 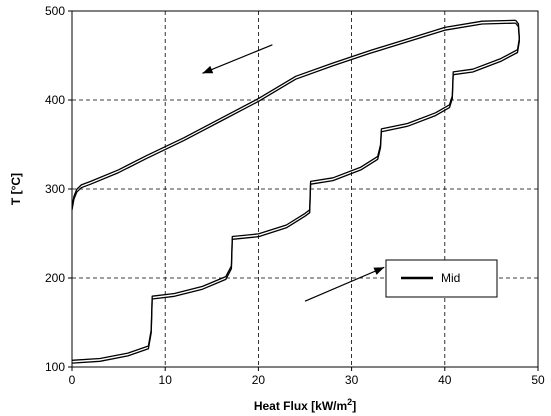 What do you see at coordinates (55, 189) in the screenshot?
I see `y-tick-label: 300` at bounding box center [55, 189].